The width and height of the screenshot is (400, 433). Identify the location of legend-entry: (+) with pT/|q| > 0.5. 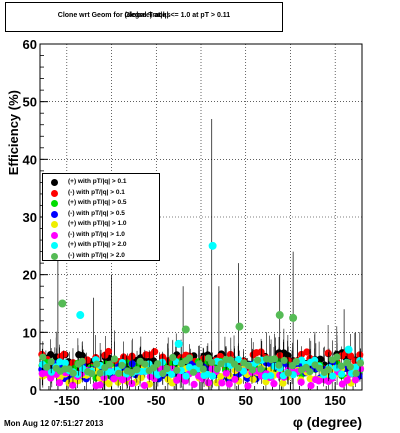
(102, 203).